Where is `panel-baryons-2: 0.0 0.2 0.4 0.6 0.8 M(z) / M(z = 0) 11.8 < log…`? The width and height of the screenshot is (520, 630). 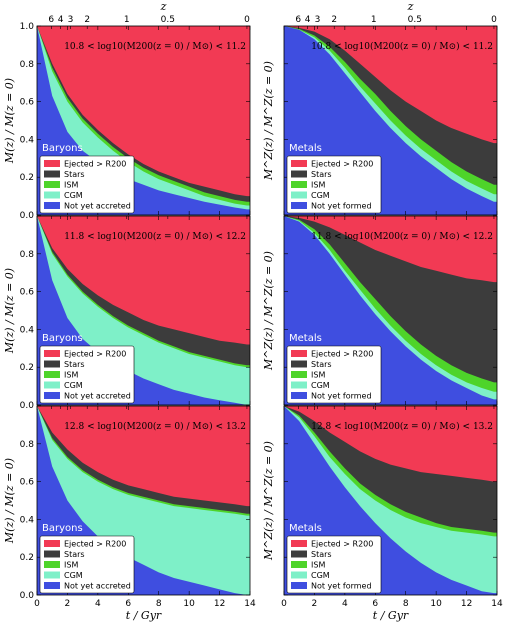
panel-baryons-2: 0.0 0.2 0.4 0.6 0.8 M(z) / M(z = 0) 11.8 < log… is located at coordinates (127, 313).